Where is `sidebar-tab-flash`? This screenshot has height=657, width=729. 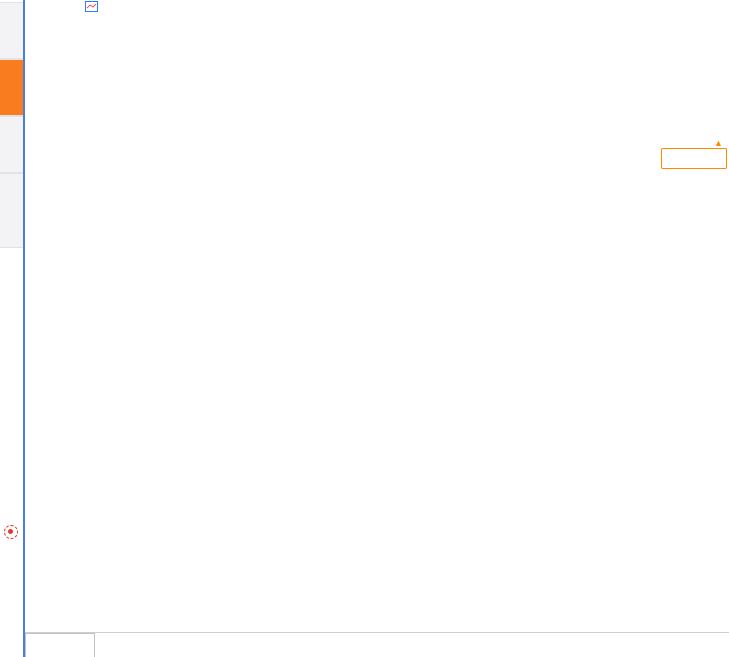
sidebar-tab-flash is located at coordinates (11, 144).